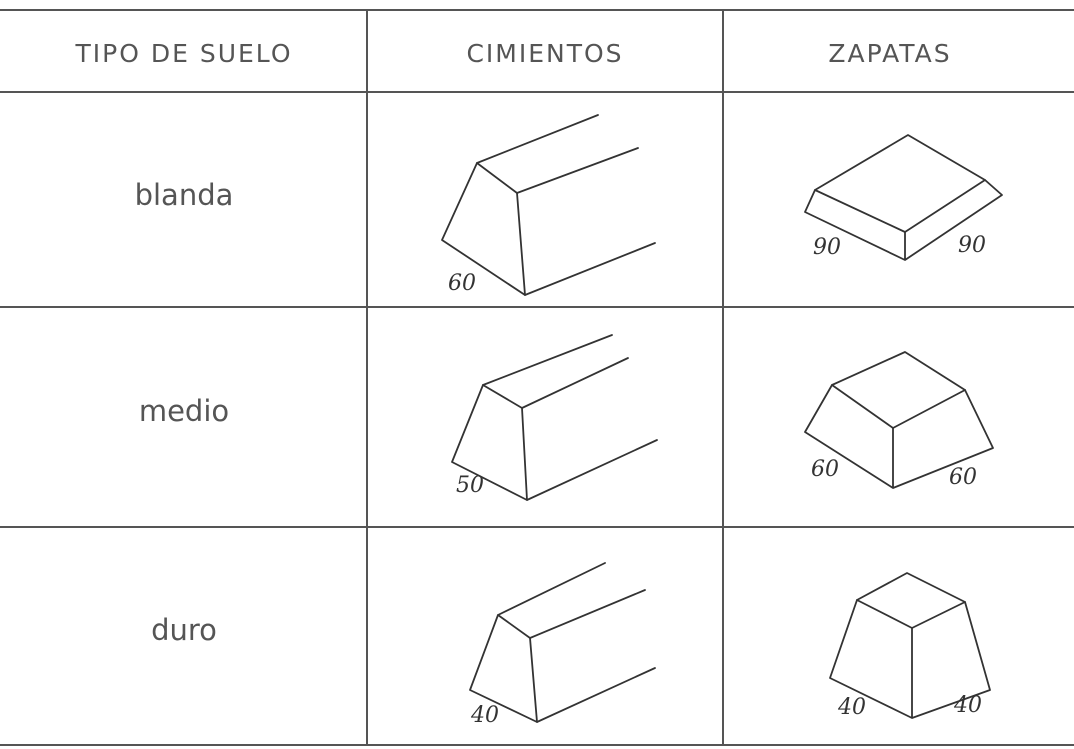 The width and height of the screenshot is (1074, 749). What do you see at coordinates (470, 485) in the screenshot?
I see `dimension: 50` at bounding box center [470, 485].